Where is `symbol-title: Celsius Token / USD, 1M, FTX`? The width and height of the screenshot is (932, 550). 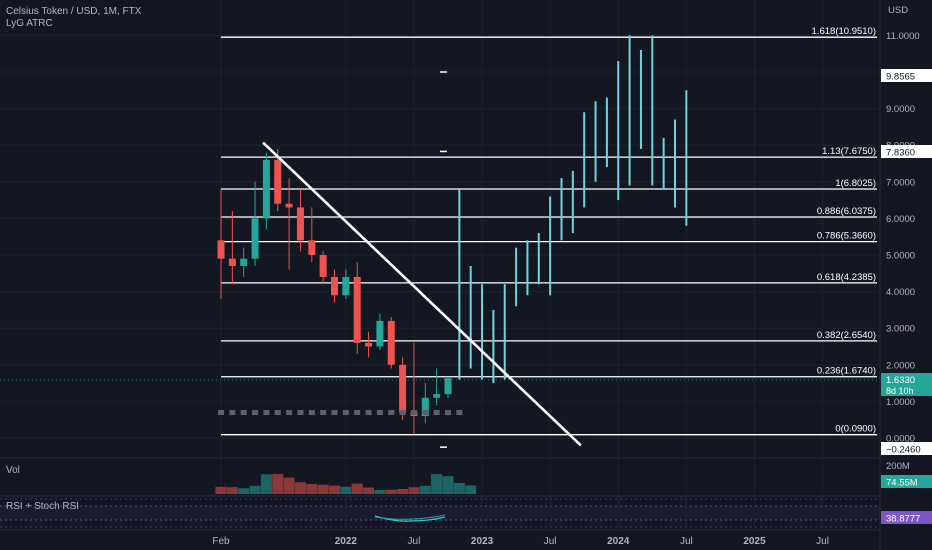 symbol-title: Celsius Token / USD, 1M, FTX is located at coordinates (74, 11).